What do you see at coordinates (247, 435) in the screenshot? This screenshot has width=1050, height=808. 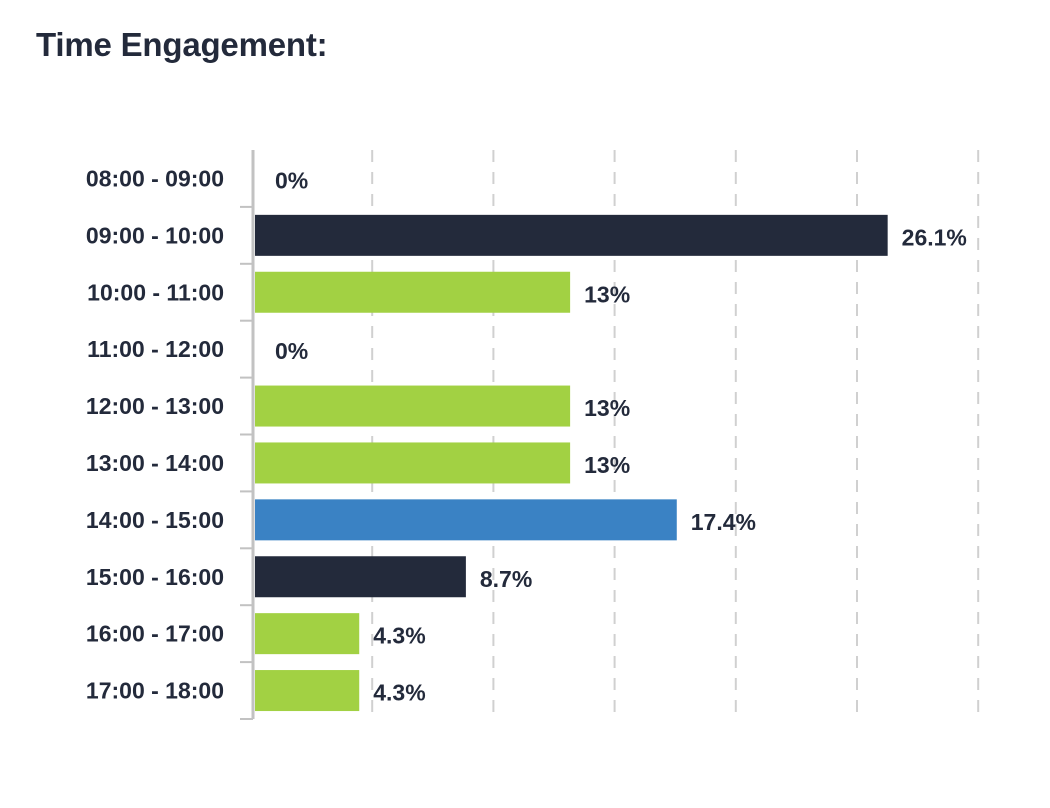 I see `y-axis` at bounding box center [247, 435].